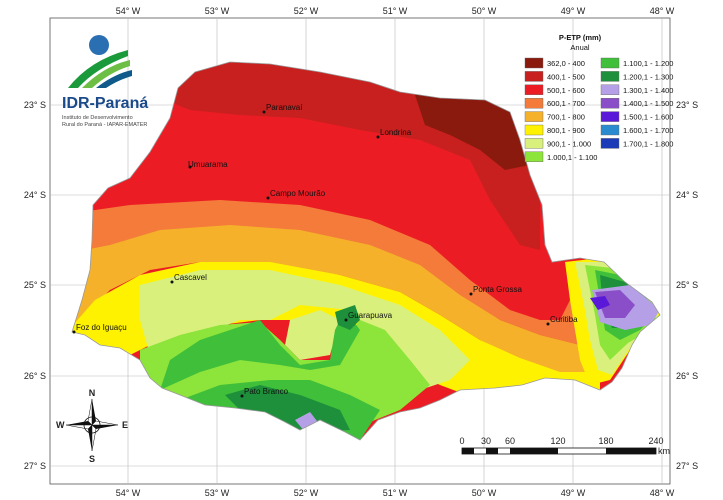  I want to click on city-londrina: Londrina, so click(396, 132).